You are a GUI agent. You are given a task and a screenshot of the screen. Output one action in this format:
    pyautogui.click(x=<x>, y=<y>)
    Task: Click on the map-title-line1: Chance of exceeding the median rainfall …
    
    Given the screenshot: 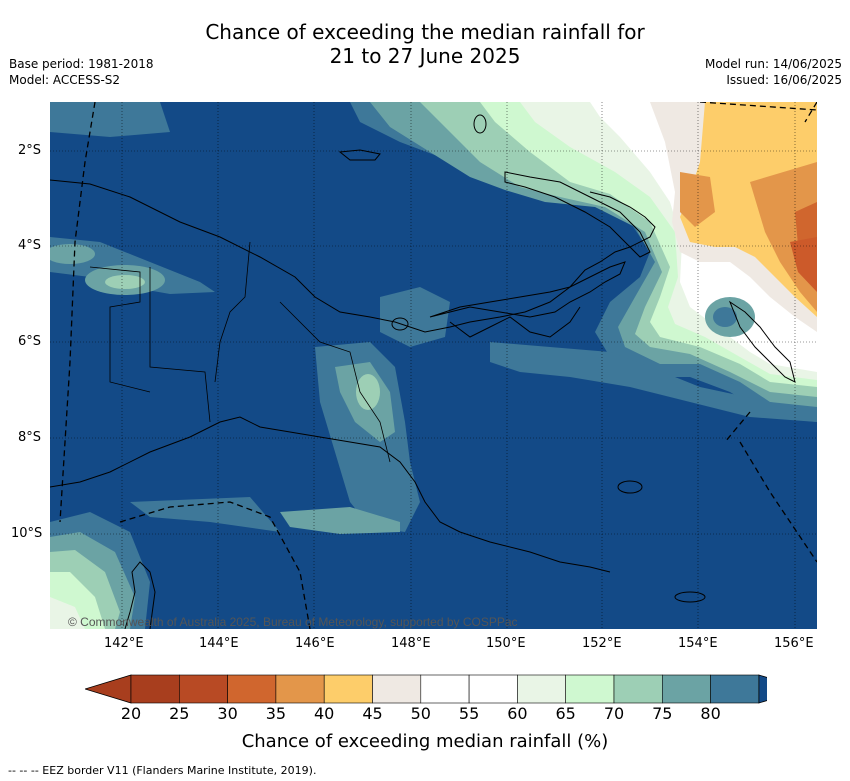 What is the action you would take?
    pyautogui.click(x=425, y=32)
    